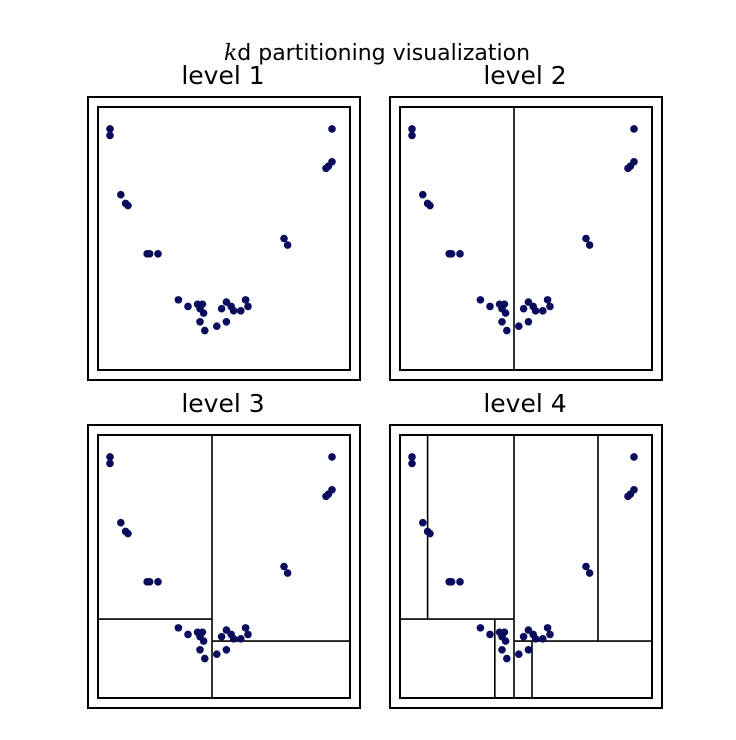 Image resolution: width=736 pixels, height=740 pixels. I want to click on figure-title-rest: d partitioning visualization, so click(383, 53).